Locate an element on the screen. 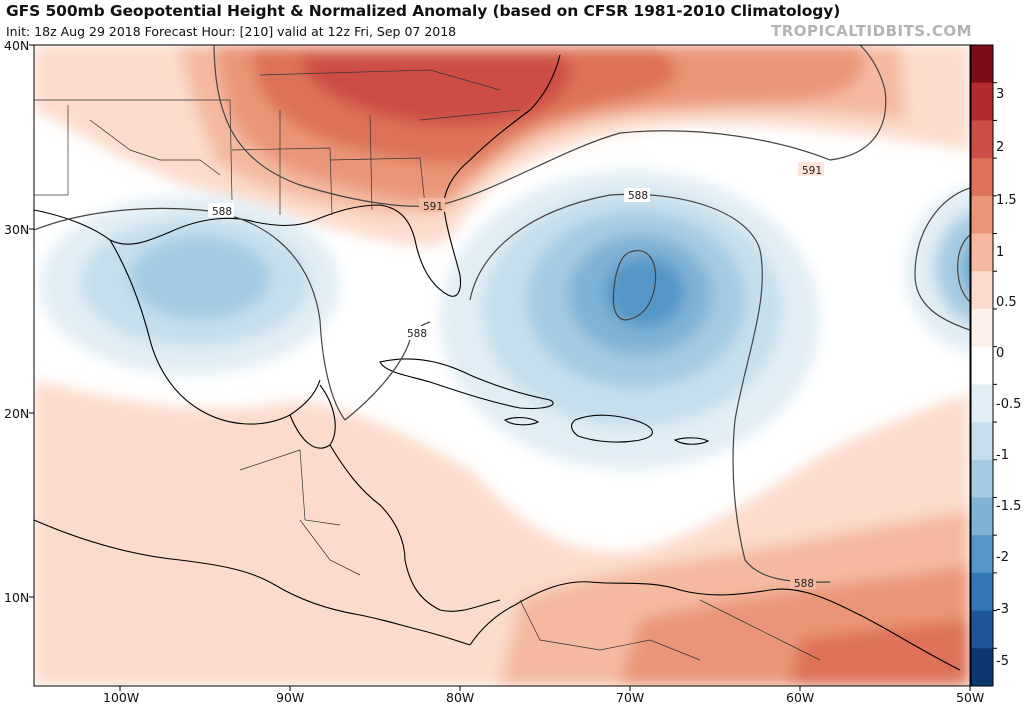 This screenshot has height=706, width=1024. contour-588-east is located at coordinates (942, 259).